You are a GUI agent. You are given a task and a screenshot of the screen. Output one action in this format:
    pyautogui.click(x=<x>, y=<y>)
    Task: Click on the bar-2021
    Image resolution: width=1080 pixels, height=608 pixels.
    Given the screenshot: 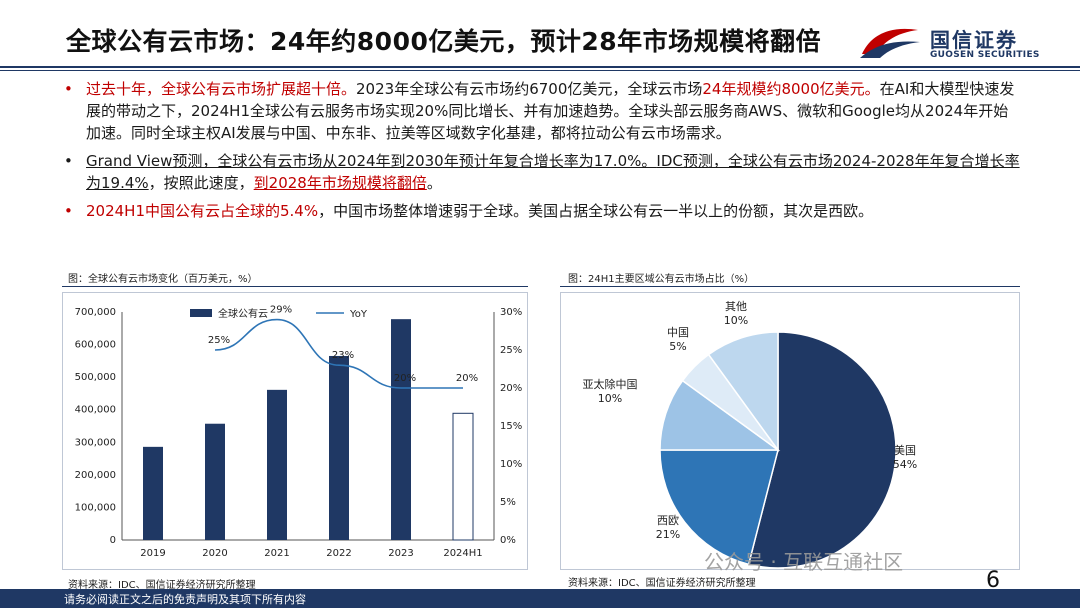 What is the action you would take?
    pyautogui.click(x=277, y=464)
    